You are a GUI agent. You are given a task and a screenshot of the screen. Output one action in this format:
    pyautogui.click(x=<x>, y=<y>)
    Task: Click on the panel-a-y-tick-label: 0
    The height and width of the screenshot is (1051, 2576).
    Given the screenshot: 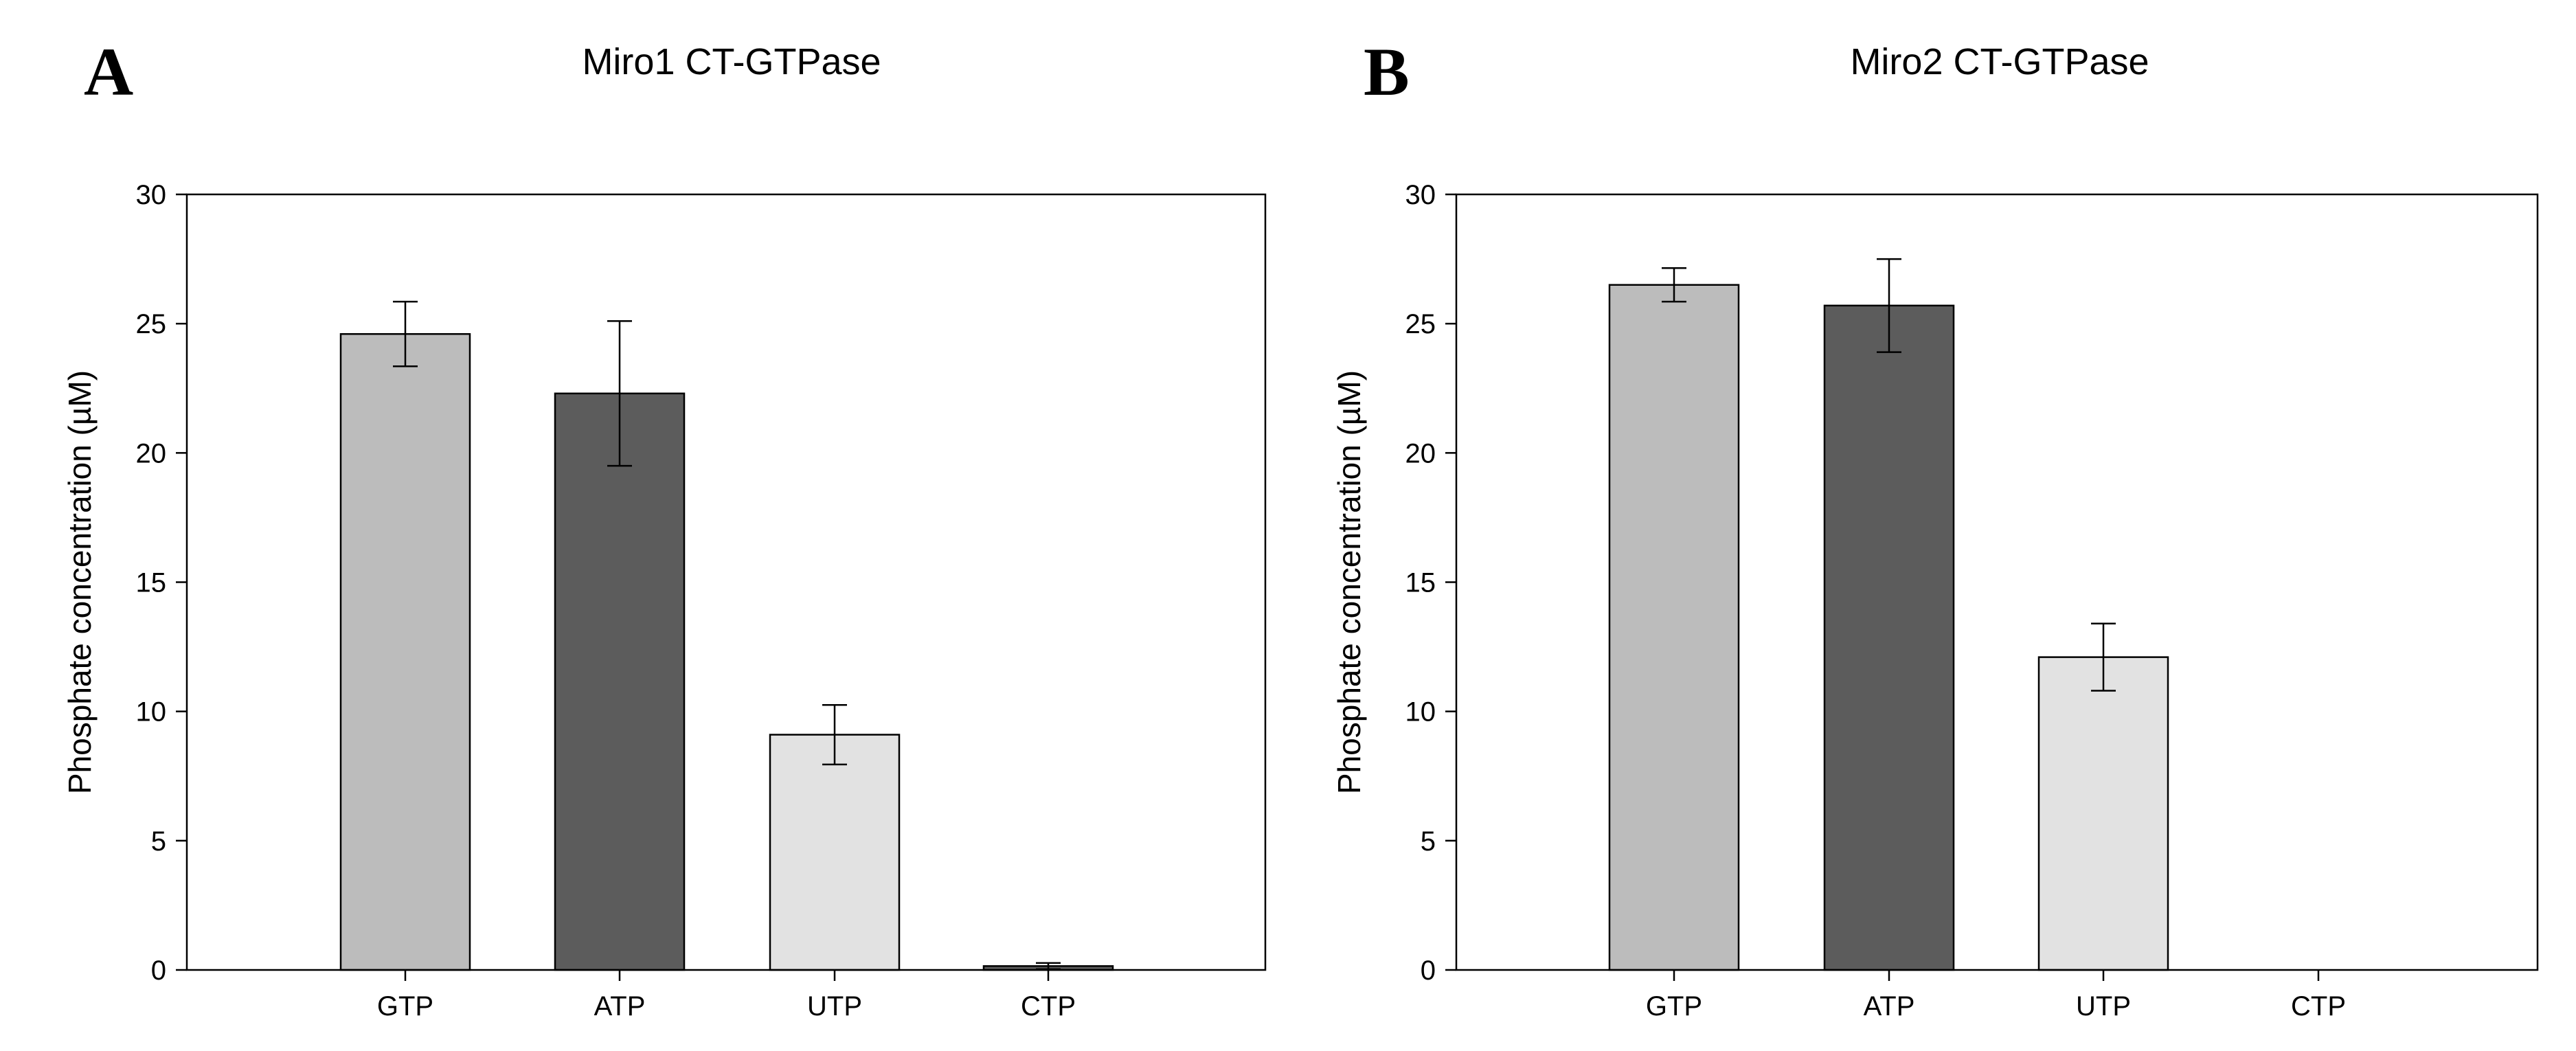 What is the action you would take?
    pyautogui.click(x=158, y=971)
    